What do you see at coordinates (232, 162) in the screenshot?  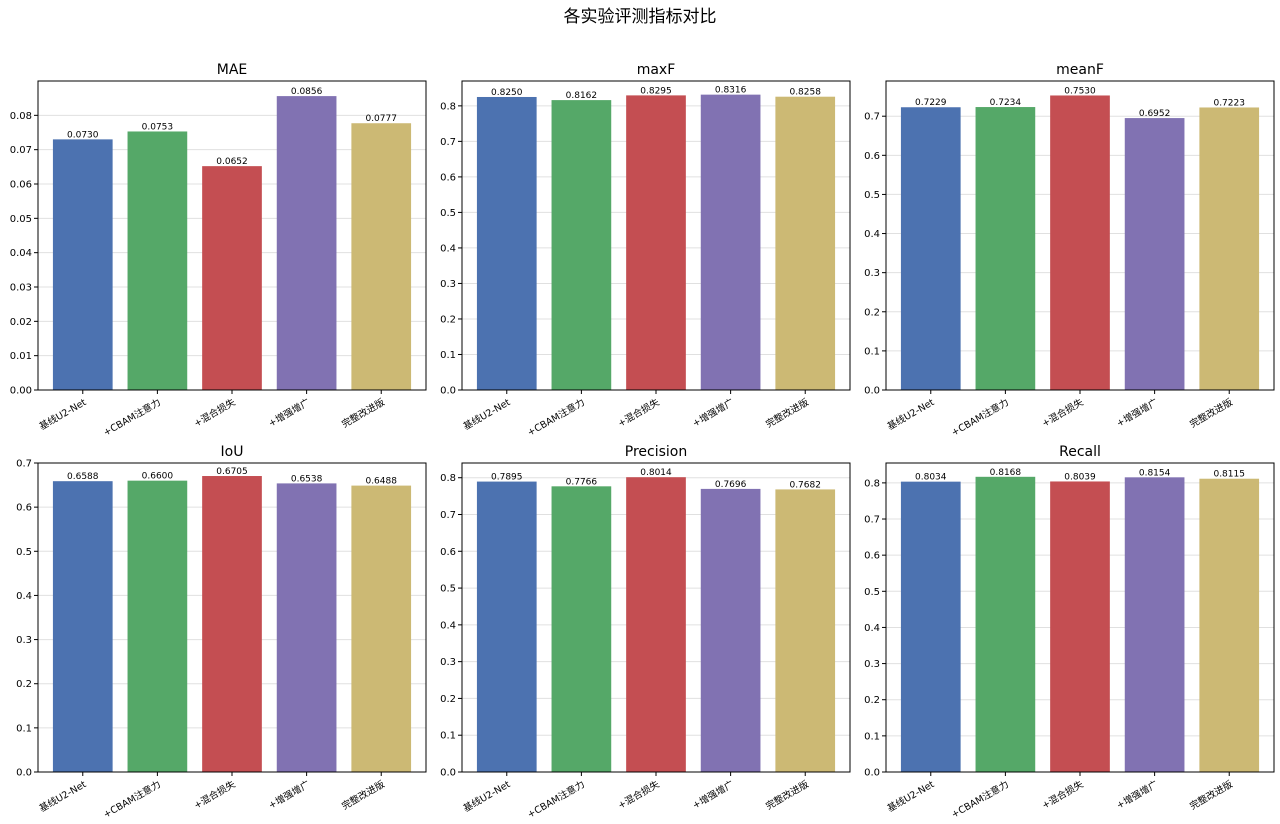 I see `bar-value-label: 0.0652` at bounding box center [232, 162].